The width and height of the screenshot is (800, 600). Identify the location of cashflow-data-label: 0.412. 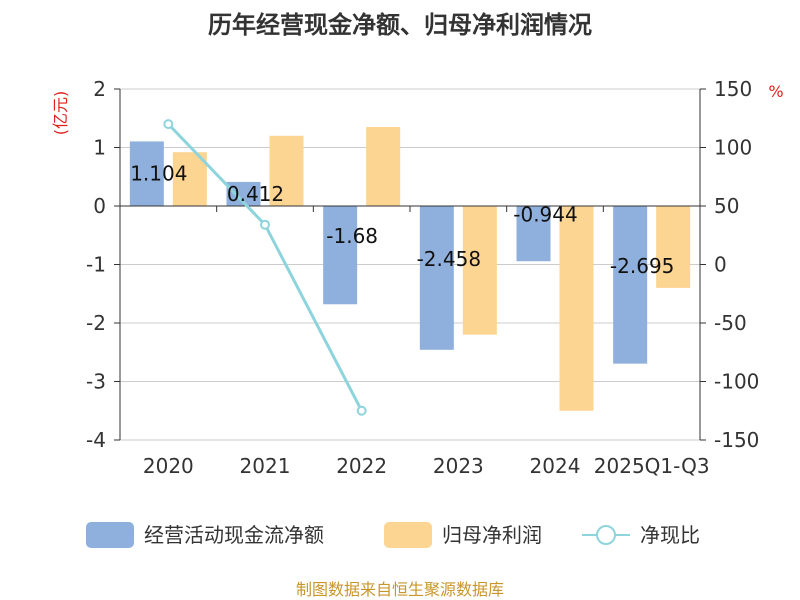
(255, 194).